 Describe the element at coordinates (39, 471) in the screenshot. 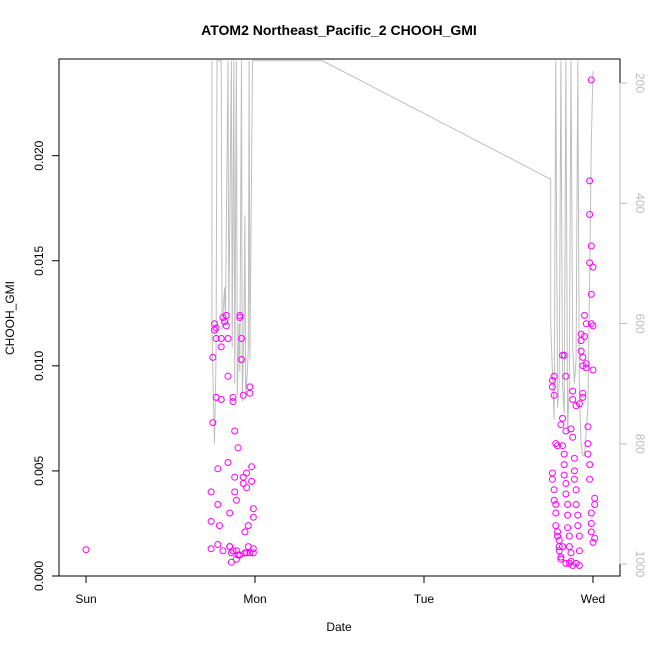

I see `y-tick-label: 0.005` at that location.